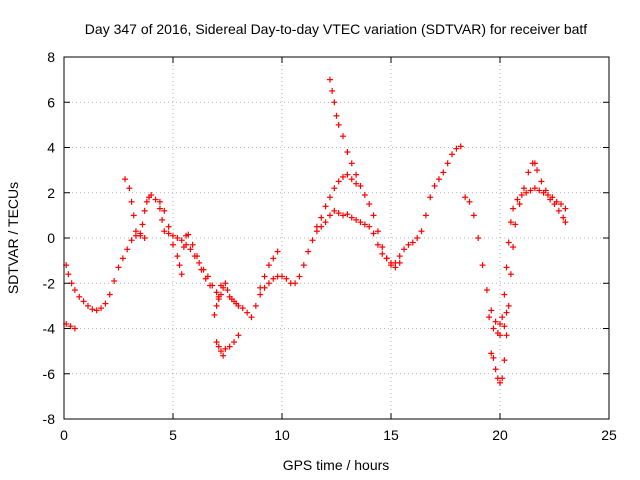  I want to click on y-tick-label: 0, so click(51, 238).